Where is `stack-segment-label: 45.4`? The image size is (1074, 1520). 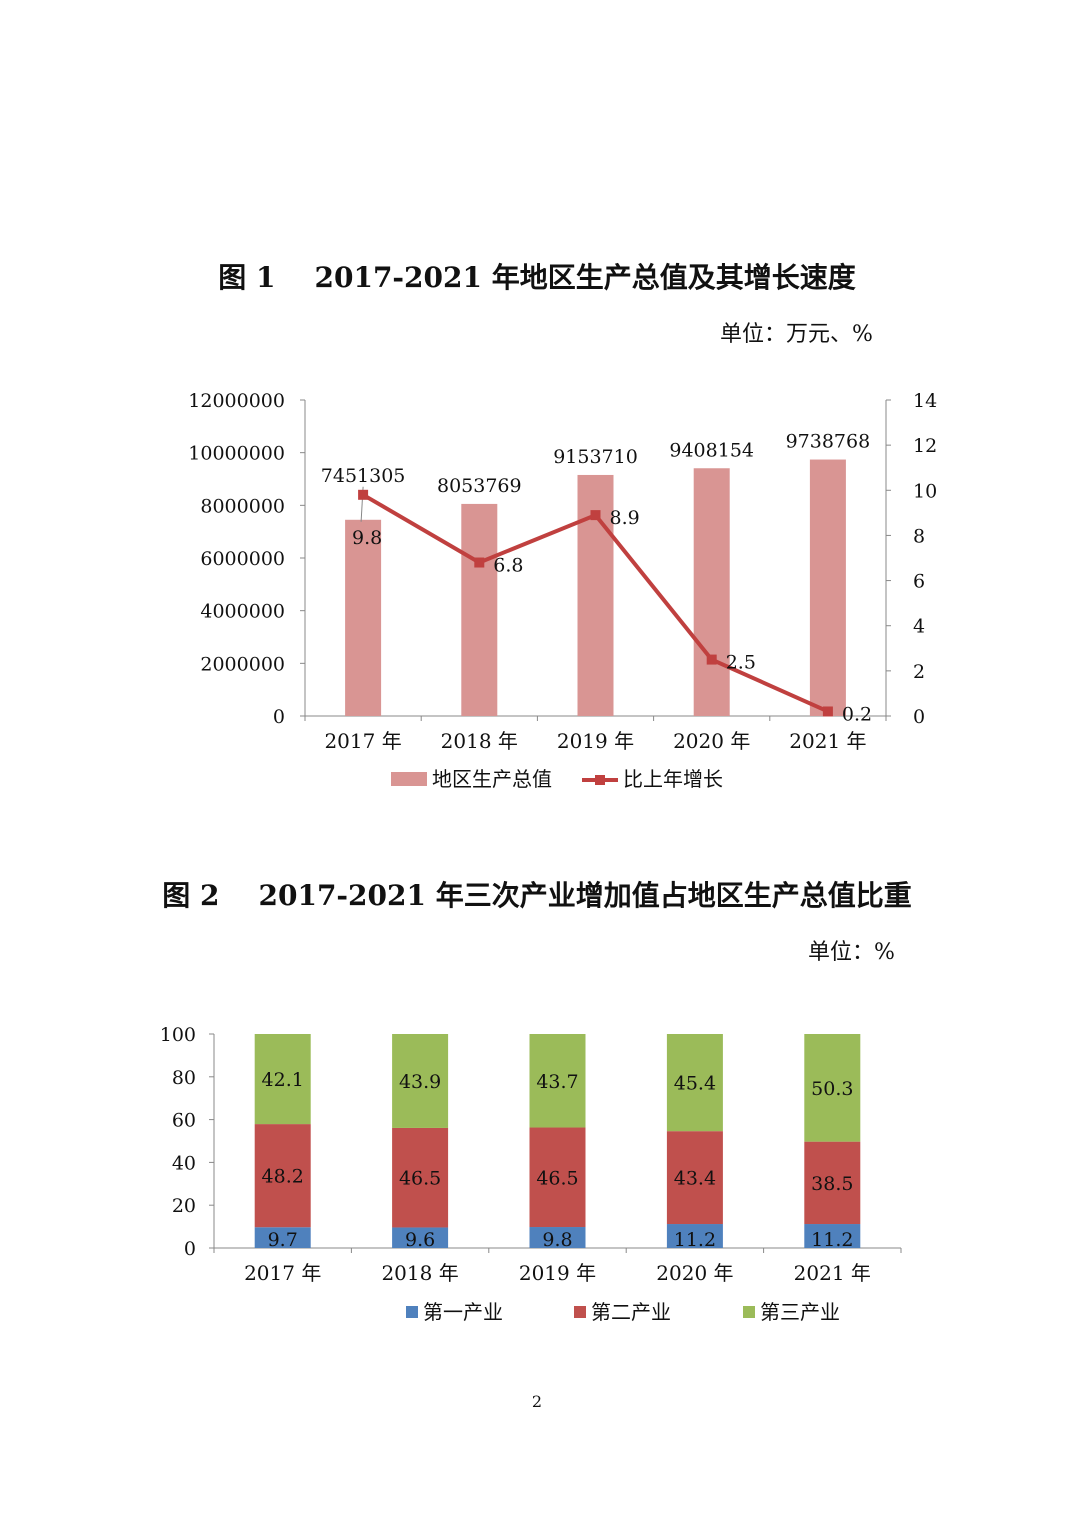 stack-segment-label: 45.4 is located at coordinates (695, 1084).